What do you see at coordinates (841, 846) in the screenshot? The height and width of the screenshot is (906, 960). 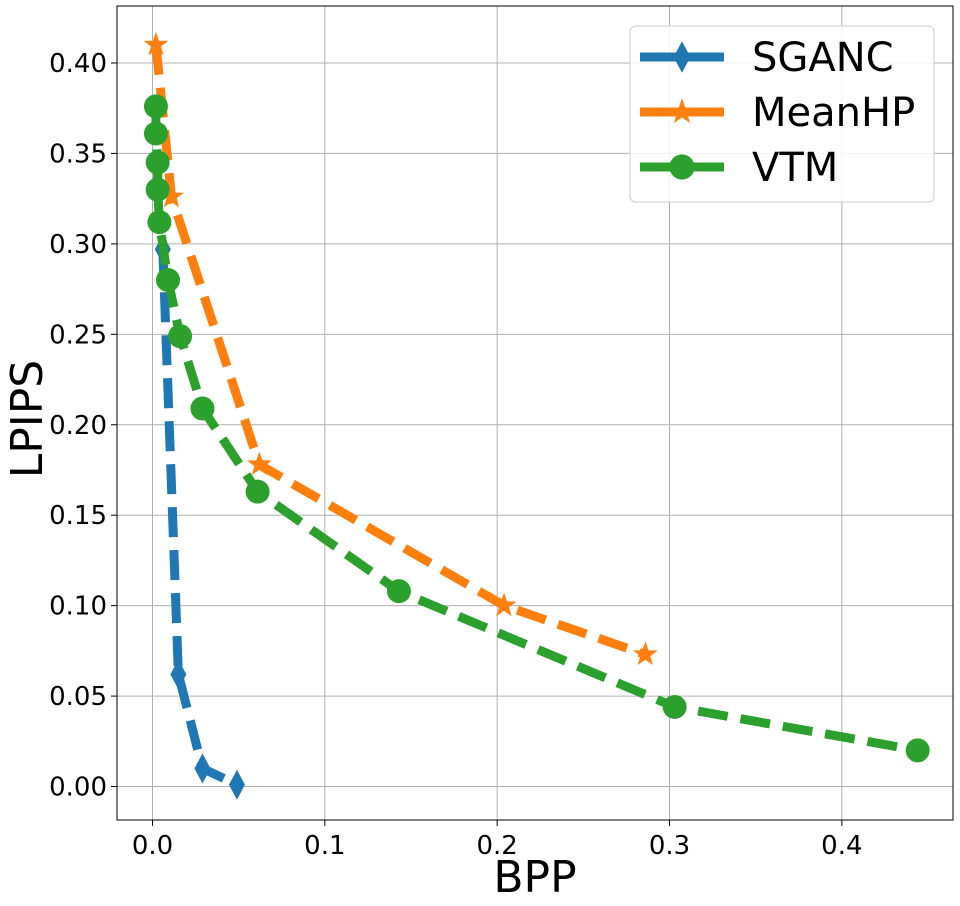 I see `x-tick-label: 0.4` at bounding box center [841, 846].